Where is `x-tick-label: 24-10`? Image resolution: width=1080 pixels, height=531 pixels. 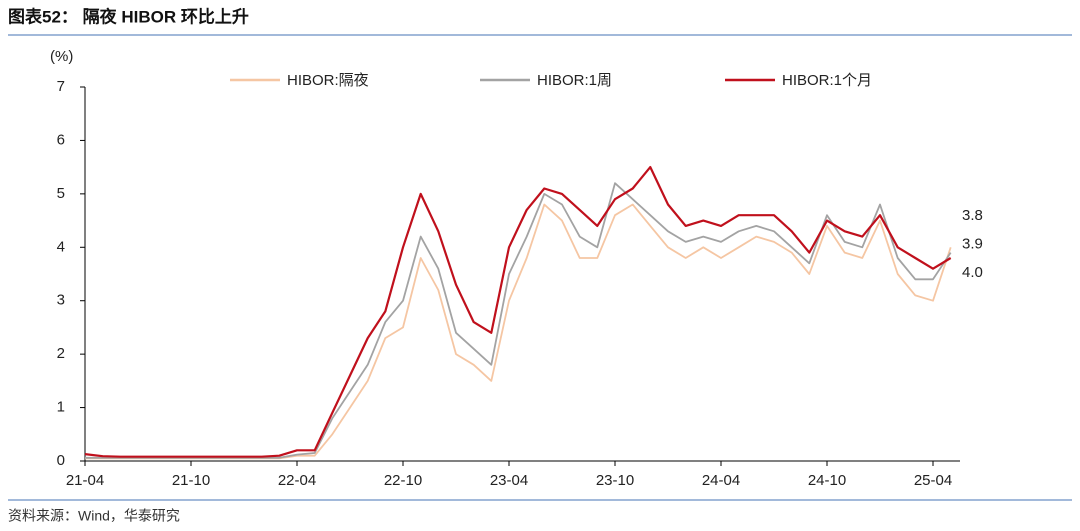 x-tick-label: 24-10 is located at coordinates (827, 480).